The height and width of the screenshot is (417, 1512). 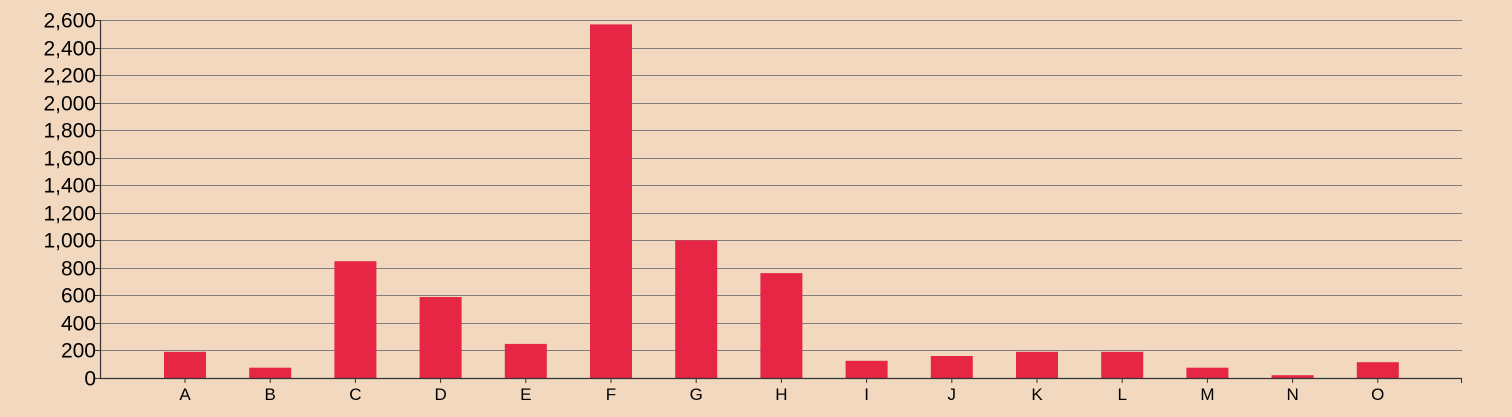 What do you see at coordinates (78, 269) in the screenshot?
I see `y-tick-label-800: 800` at bounding box center [78, 269].